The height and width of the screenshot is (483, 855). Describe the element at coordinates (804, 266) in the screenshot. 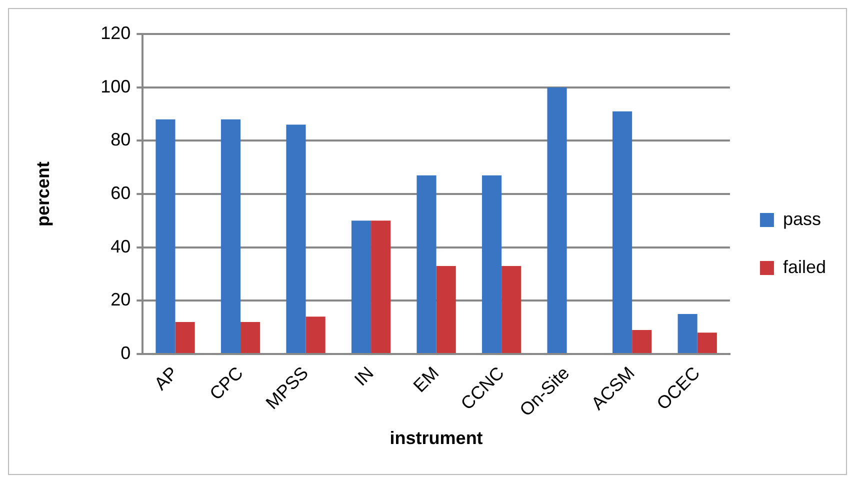

I see `legend-label: failed` at that location.